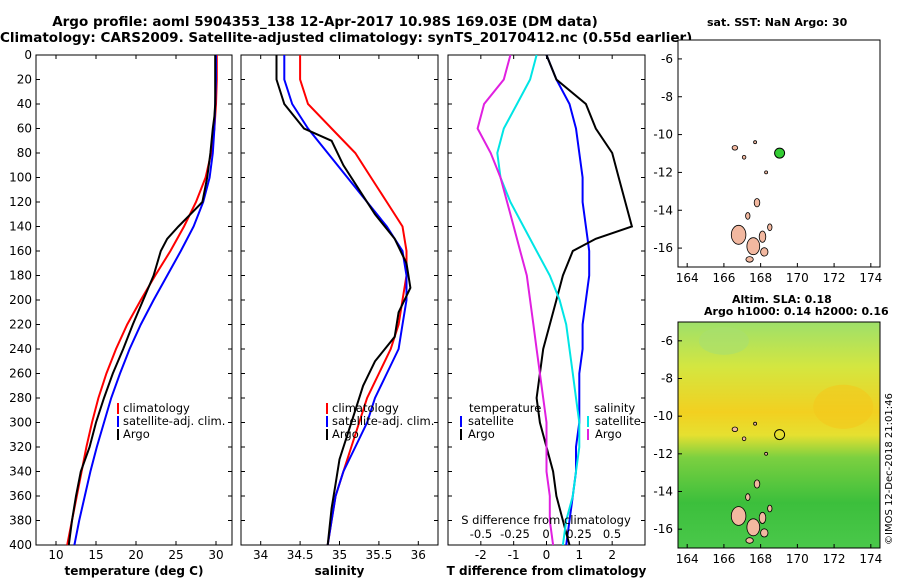  I want to click on depth-tick-label: 120, so click(20, 202).